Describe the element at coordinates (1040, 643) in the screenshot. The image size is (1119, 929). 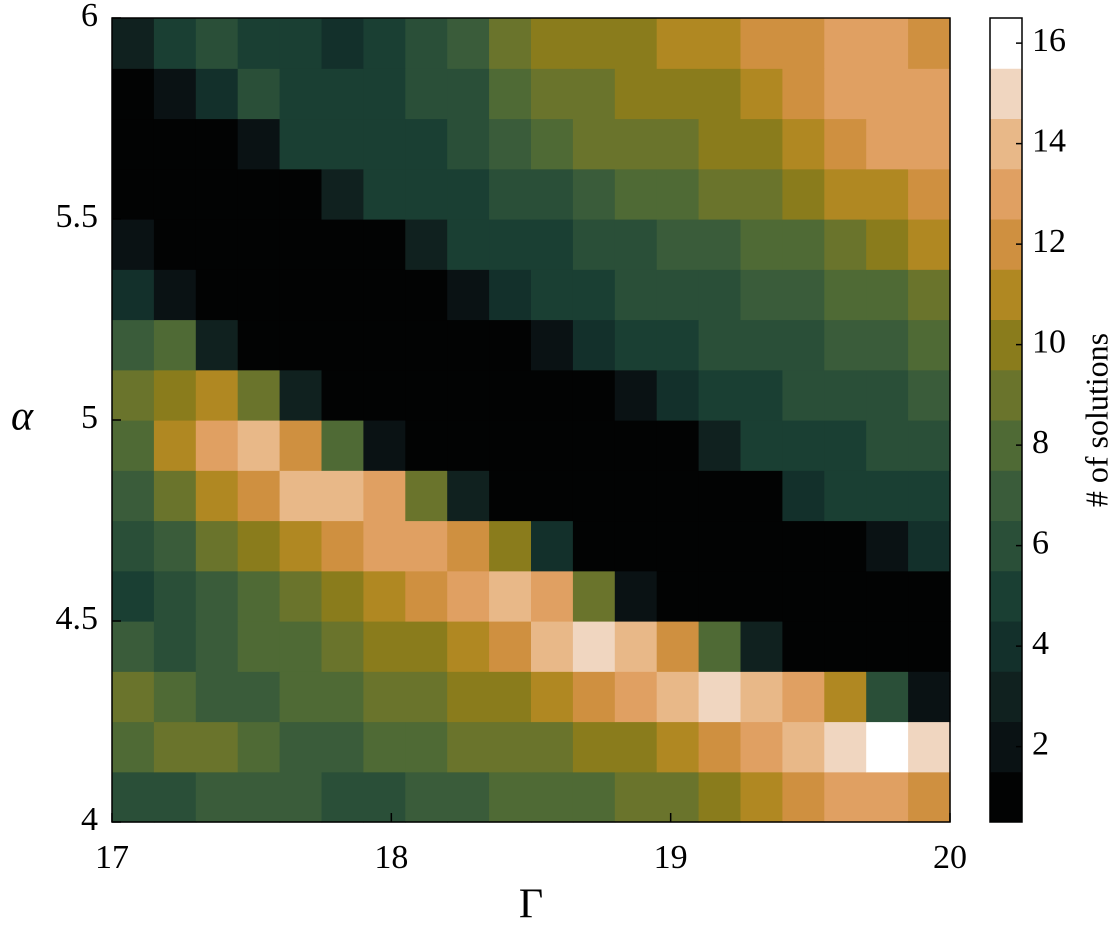
I see `colorbar-tick-label: 4` at that location.